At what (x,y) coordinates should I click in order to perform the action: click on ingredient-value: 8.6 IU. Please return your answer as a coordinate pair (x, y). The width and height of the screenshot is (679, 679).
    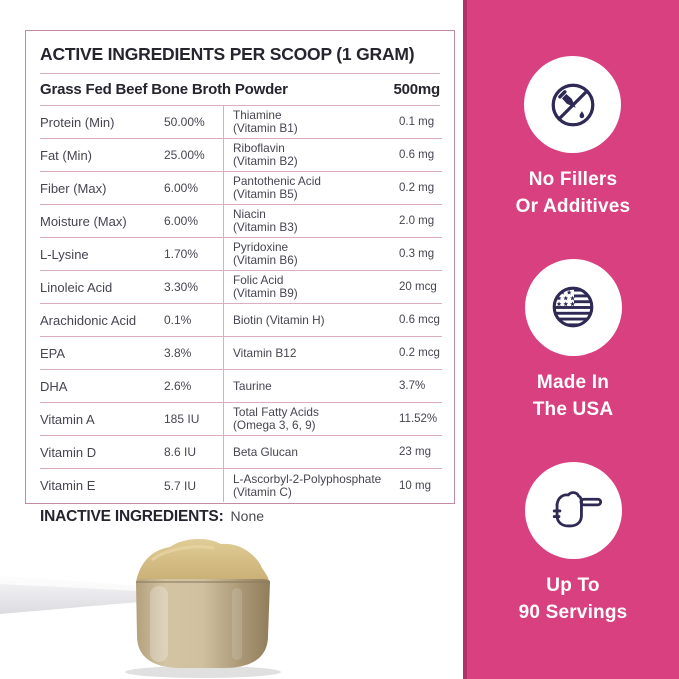
    Looking at the image, I should click on (193, 452).